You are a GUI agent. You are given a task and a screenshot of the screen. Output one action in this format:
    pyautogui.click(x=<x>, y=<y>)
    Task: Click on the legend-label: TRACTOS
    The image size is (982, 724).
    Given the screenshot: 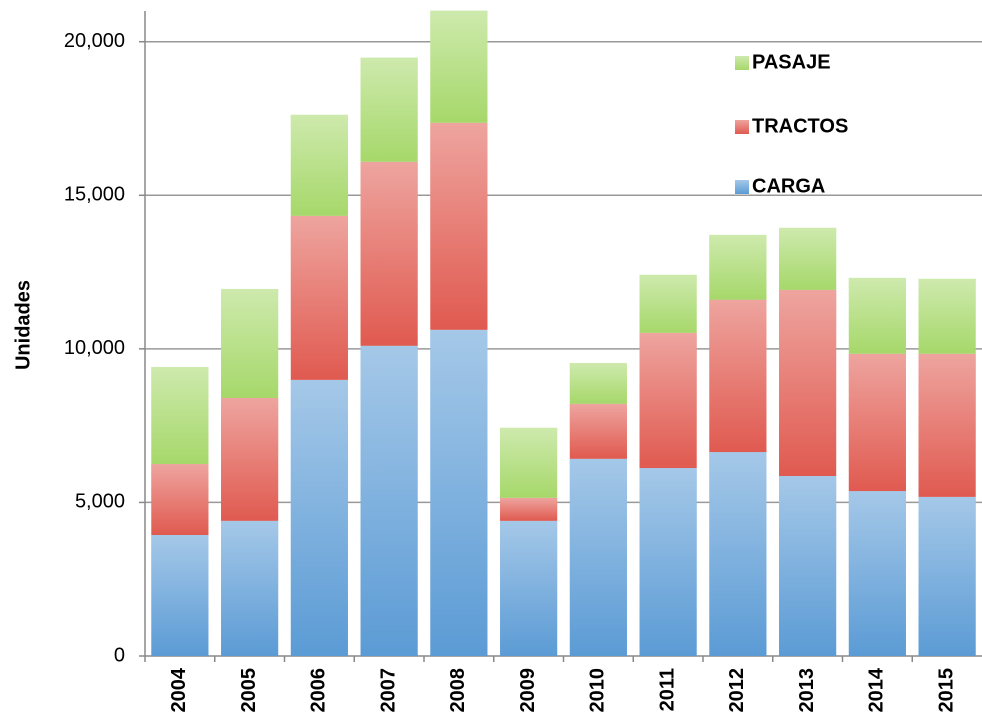 What is the action you would take?
    pyautogui.click(x=800, y=126)
    